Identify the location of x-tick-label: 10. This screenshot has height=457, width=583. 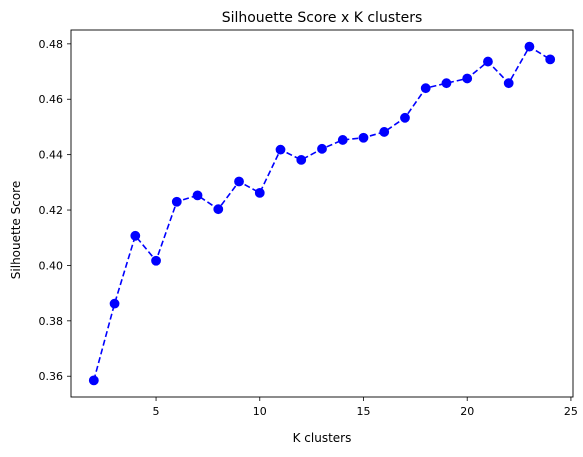
(260, 411).